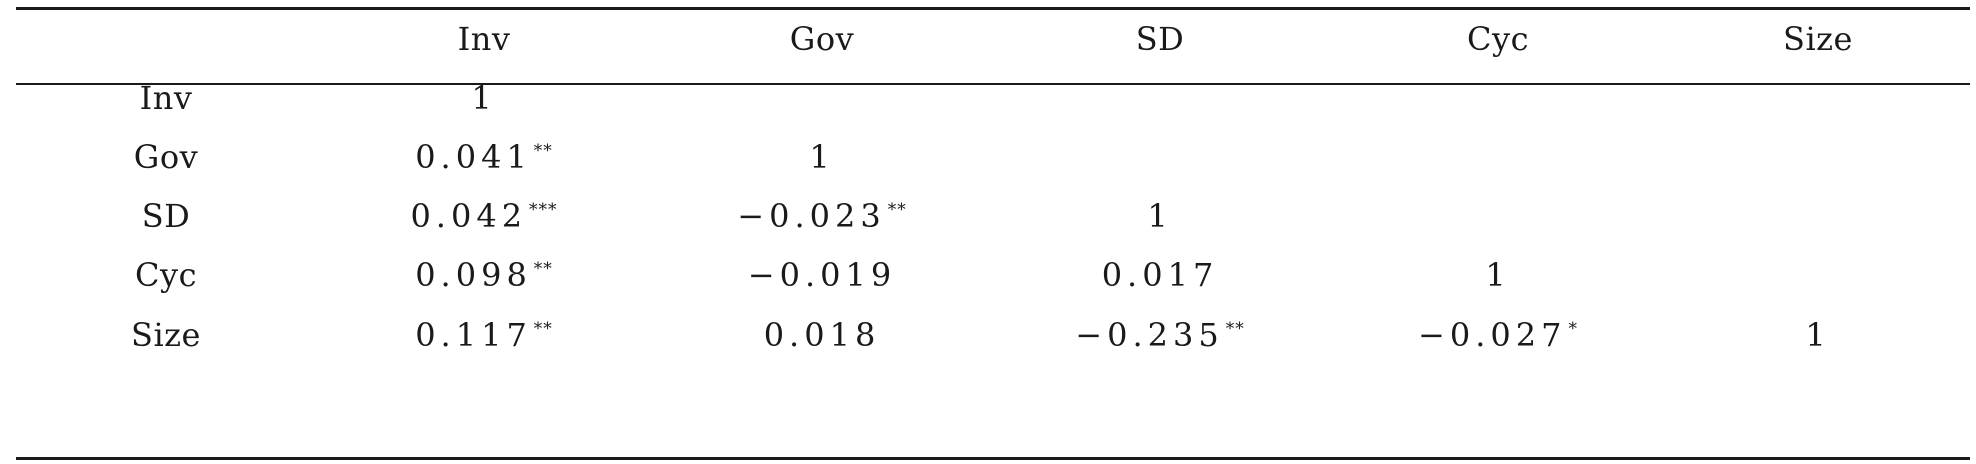 The image size is (1976, 464). Describe the element at coordinates (543, 269) in the screenshot. I see `cell-cyc-inv-significance: **` at that location.